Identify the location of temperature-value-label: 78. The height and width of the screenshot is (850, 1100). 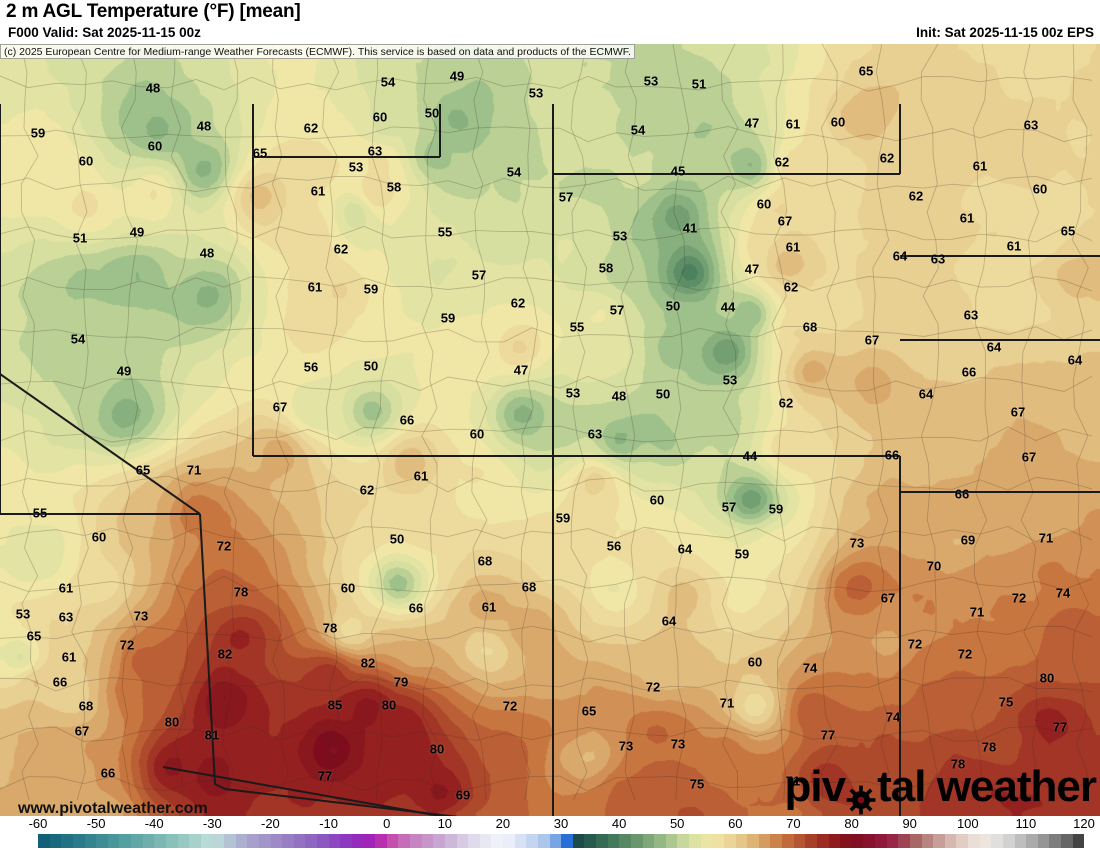
(241, 592).